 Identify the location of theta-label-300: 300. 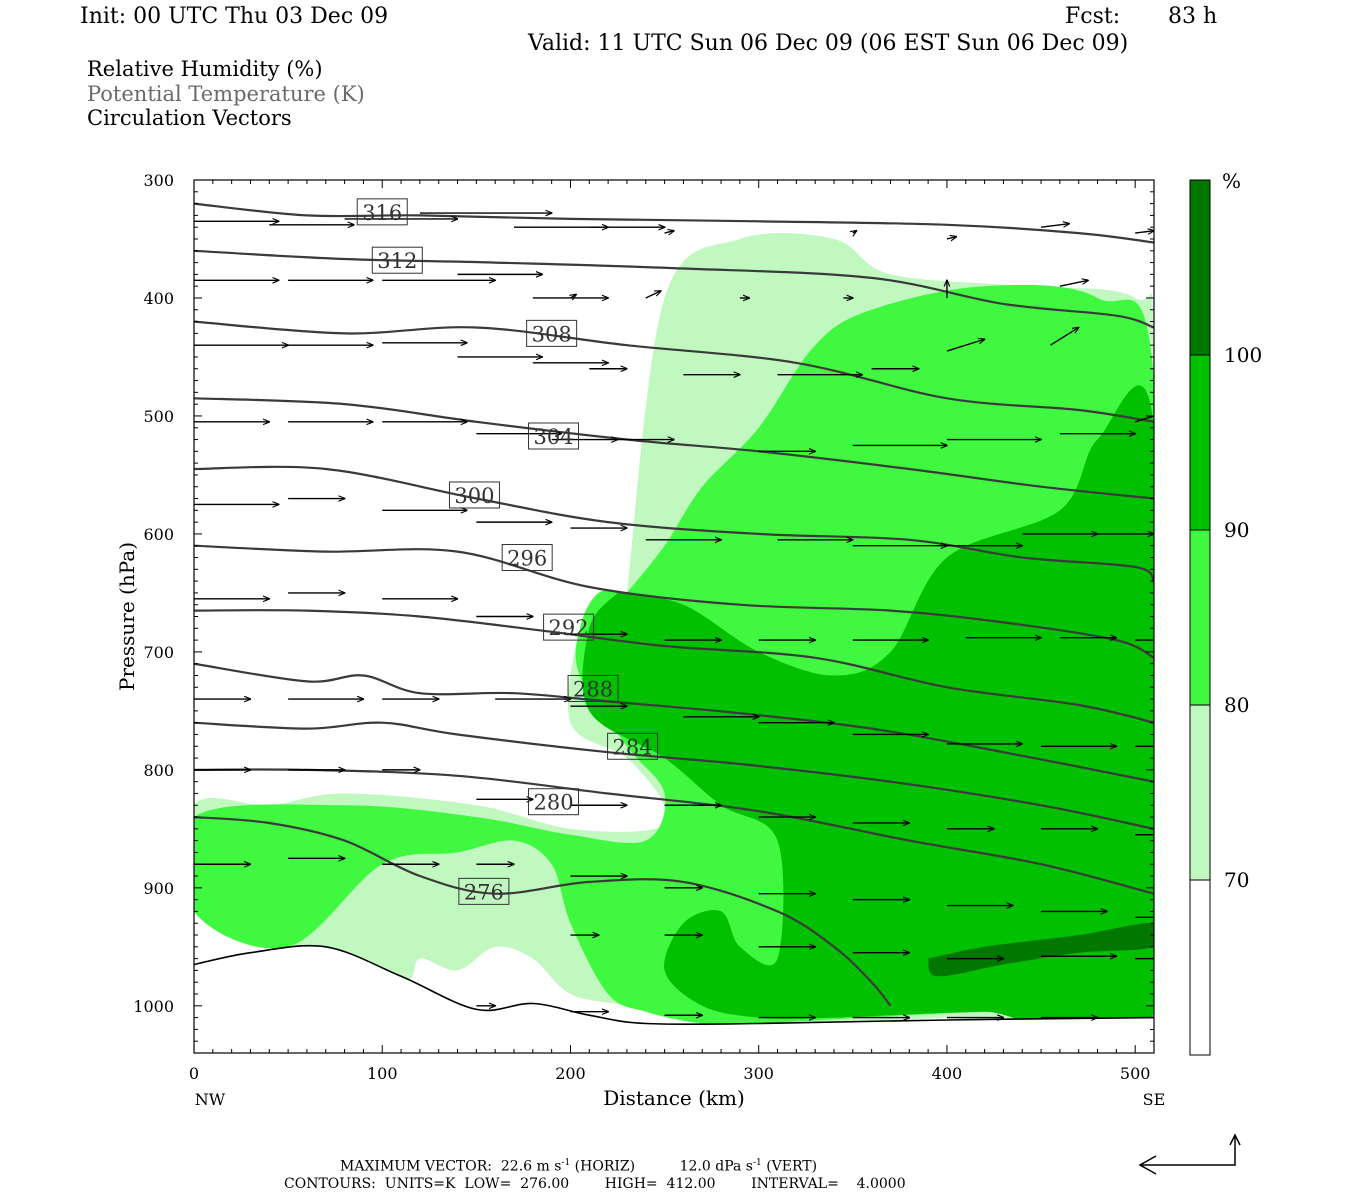
(474, 496).